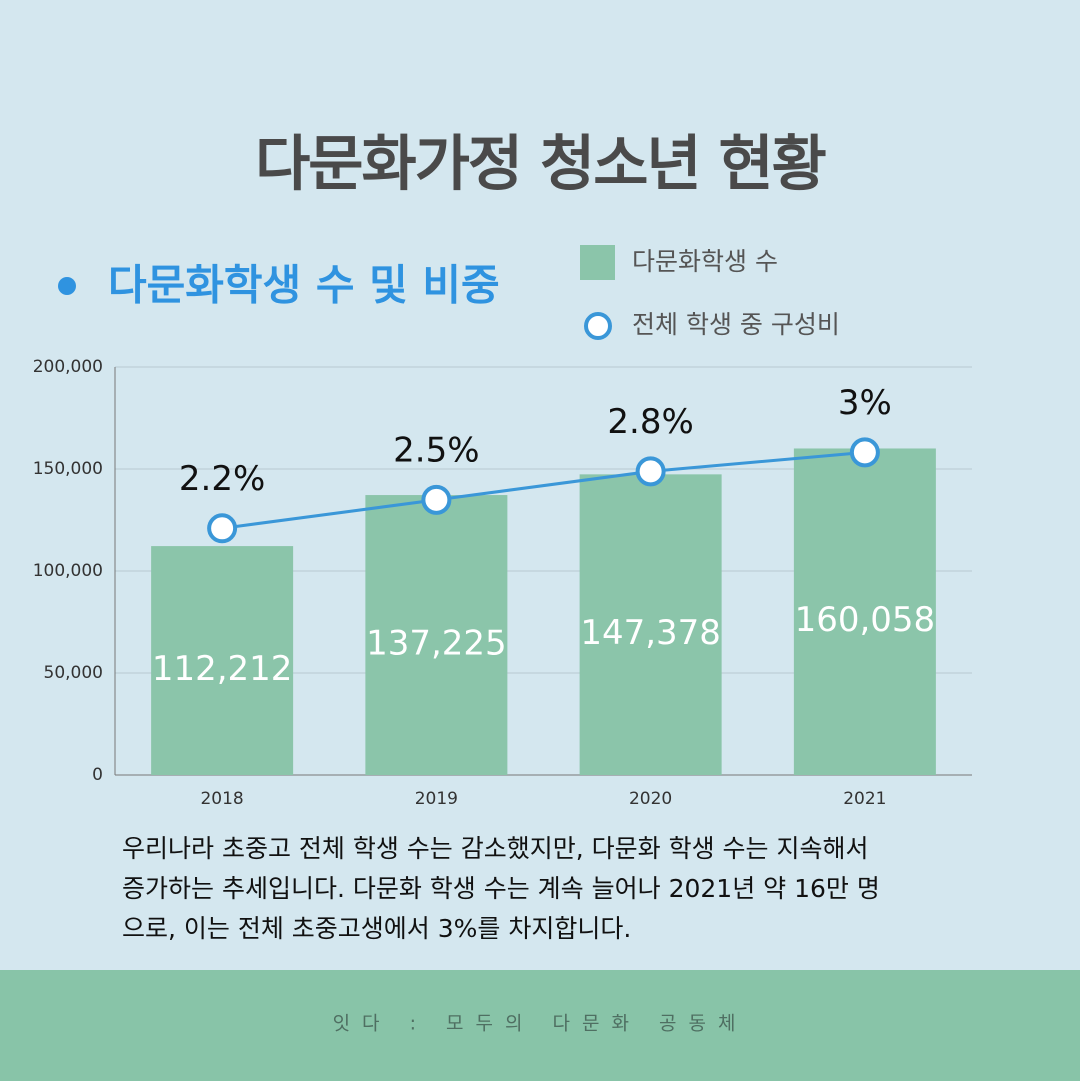 The image size is (1080, 1081). What do you see at coordinates (222, 479) in the screenshot?
I see `point-value-label: 2.2%` at bounding box center [222, 479].